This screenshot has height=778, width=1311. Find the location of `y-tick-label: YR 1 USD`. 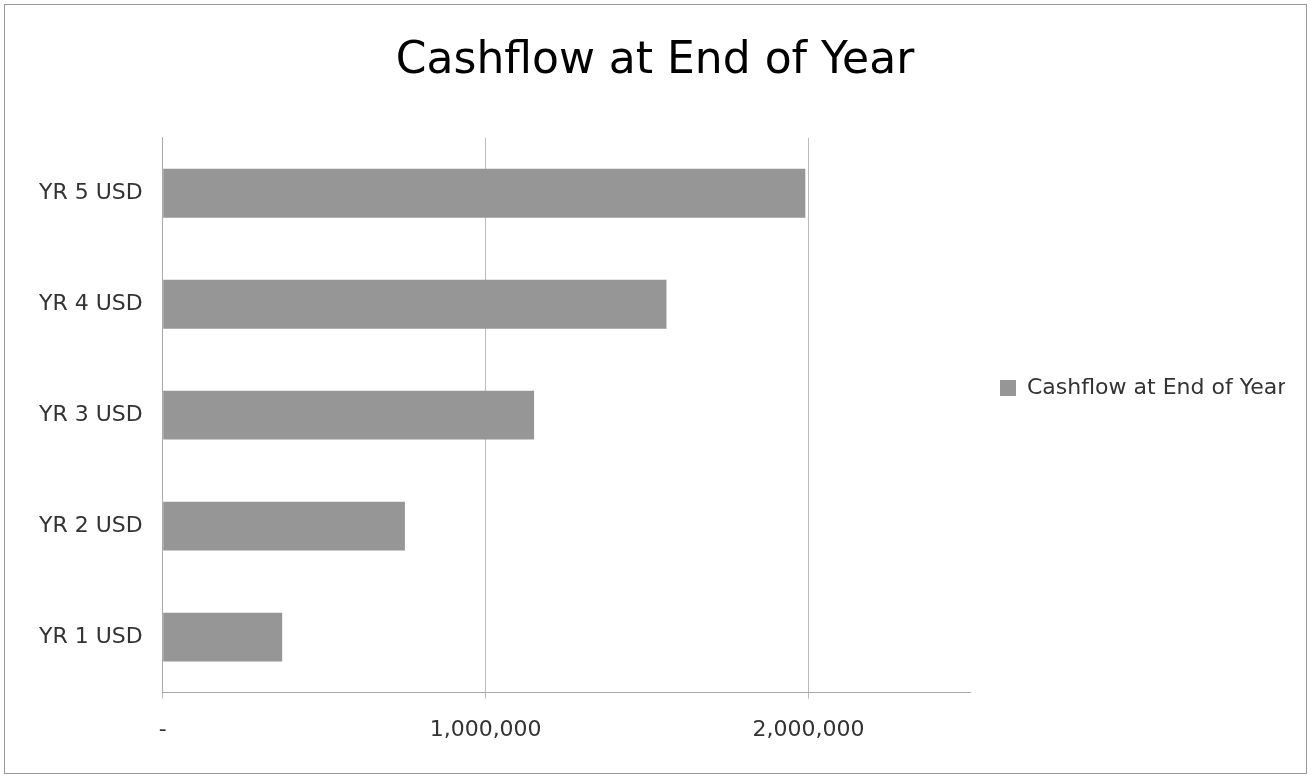

y-tick-label: YR 1 USD is located at coordinates (90, 635).